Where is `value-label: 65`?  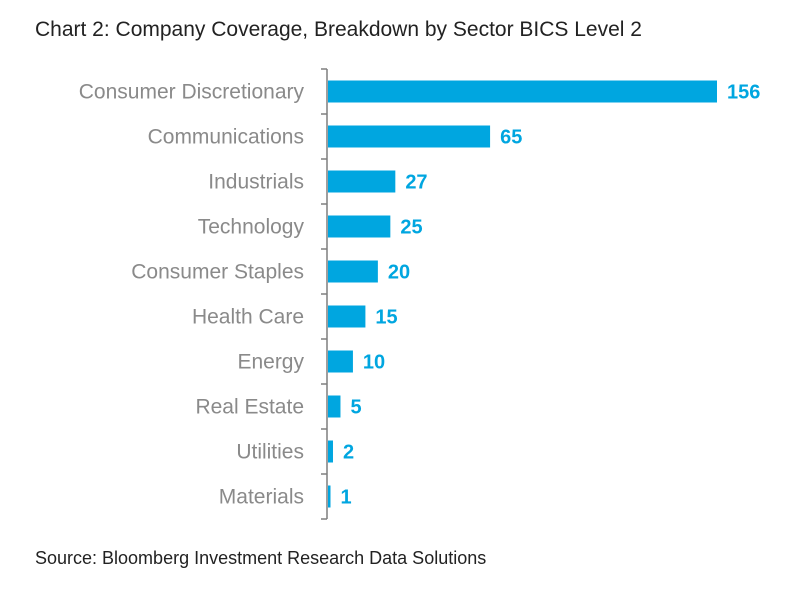 value-label: 65 is located at coordinates (511, 138).